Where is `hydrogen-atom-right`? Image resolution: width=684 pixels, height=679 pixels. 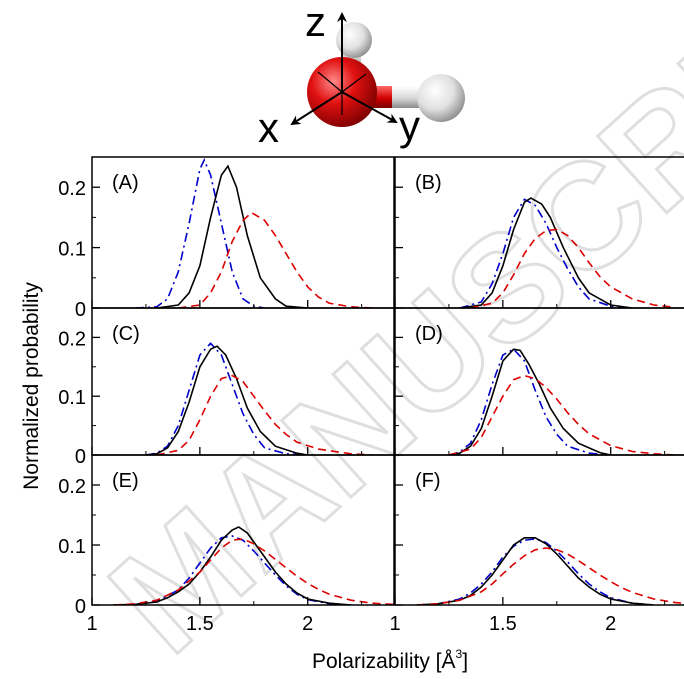 hydrogen-atom-right is located at coordinates (441, 98).